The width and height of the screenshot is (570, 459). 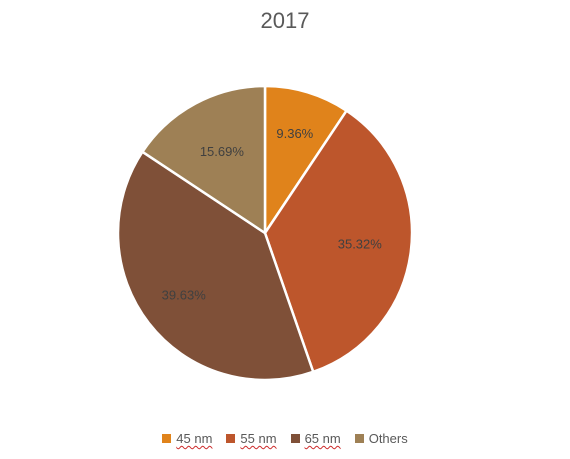 I want to click on pie-slice-others, so click(x=204, y=159).